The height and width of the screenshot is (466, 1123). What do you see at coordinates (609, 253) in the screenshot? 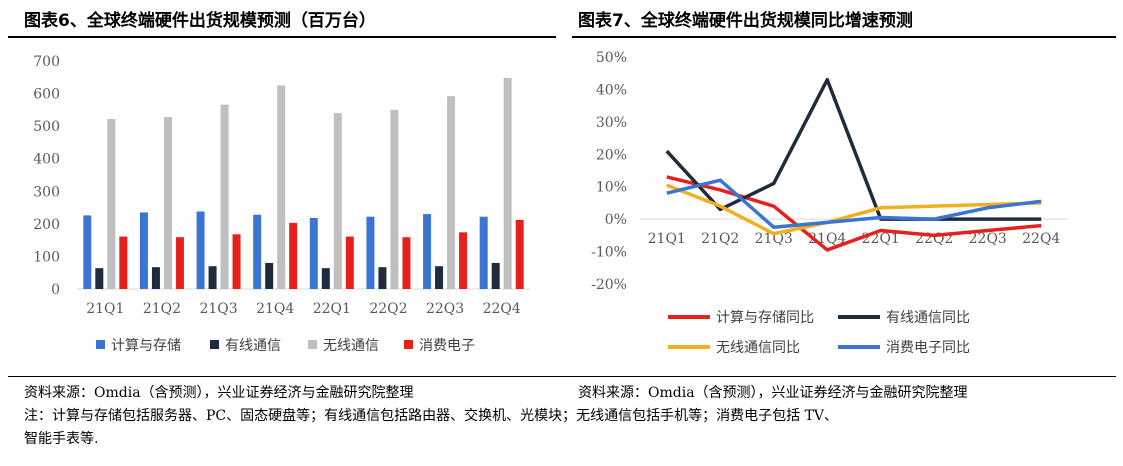
I see `y-tick-label: -10%` at bounding box center [609, 253].